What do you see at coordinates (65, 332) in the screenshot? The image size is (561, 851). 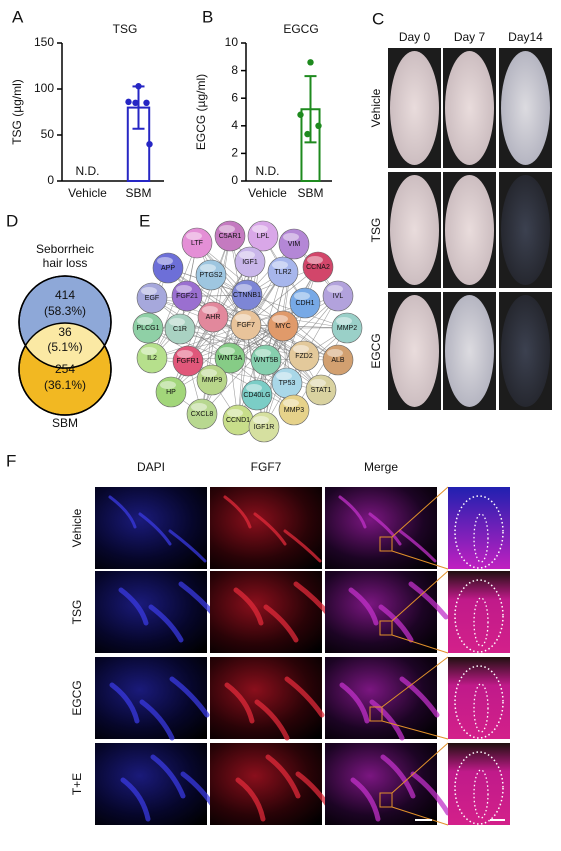 I see `venn-count: 36` at bounding box center [65, 332].